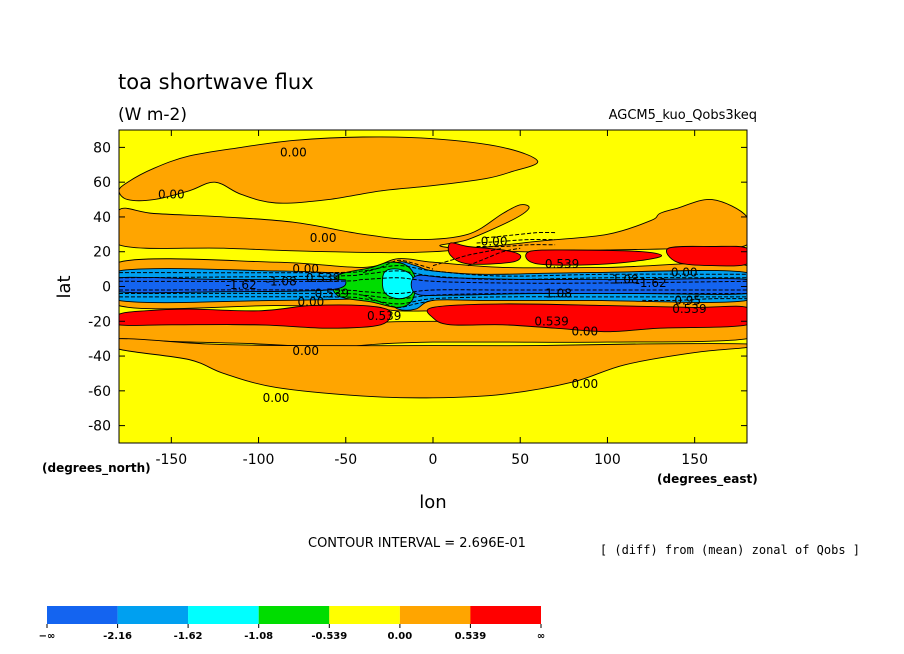 Image resolution: width=904 pixels, height=654 pixels. I want to click on colorbar-label: -1.62, so click(188, 636).